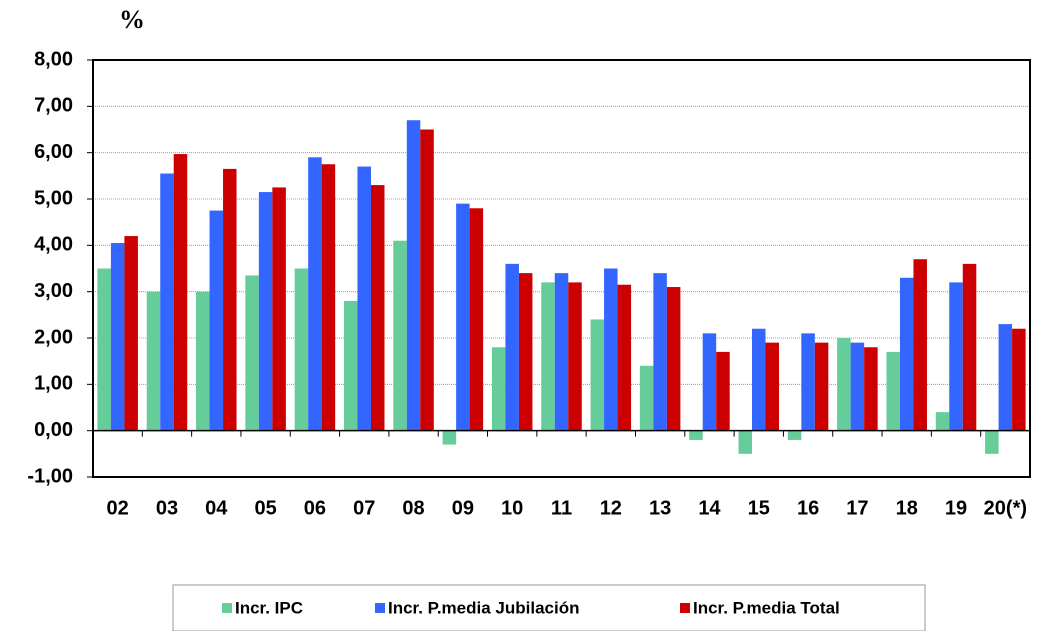 The height and width of the screenshot is (631, 1038). What do you see at coordinates (53, 106) in the screenshot?
I see `y-tick-label: 7,00` at bounding box center [53, 106].